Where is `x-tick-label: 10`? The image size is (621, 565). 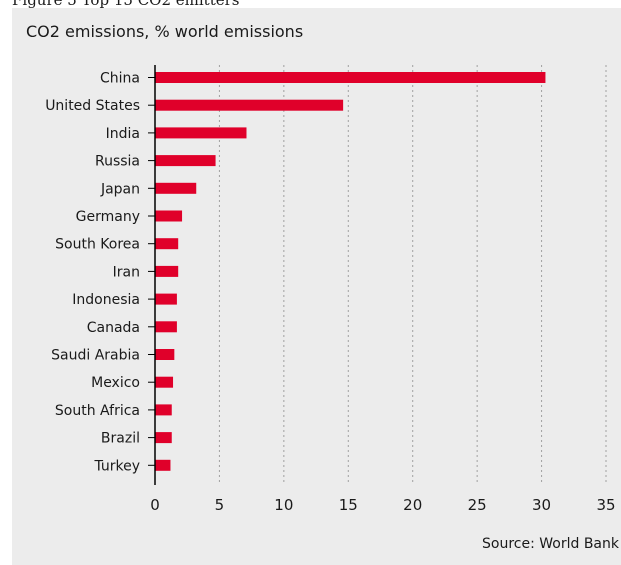 x-tick-label: 10 is located at coordinates (283, 505).